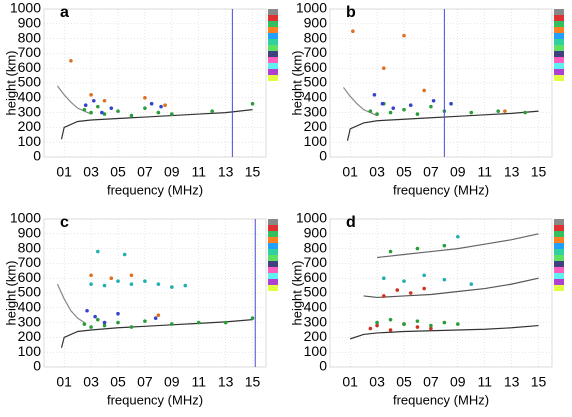 Image resolution: width=572 pixels, height=417 pixels. Describe the element at coordinates (431, 172) in the screenshot. I see `x-tick-label: 07` at that location.